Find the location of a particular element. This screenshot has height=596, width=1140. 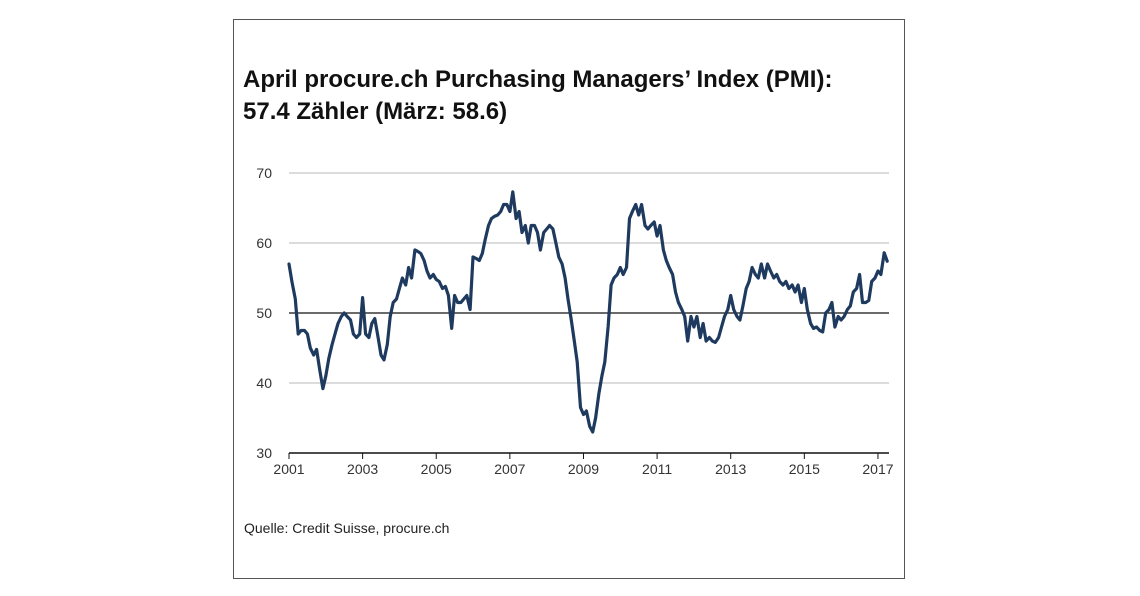

chart-subtitle: 57.4 Zähler (März: 58.6) is located at coordinates (375, 111).